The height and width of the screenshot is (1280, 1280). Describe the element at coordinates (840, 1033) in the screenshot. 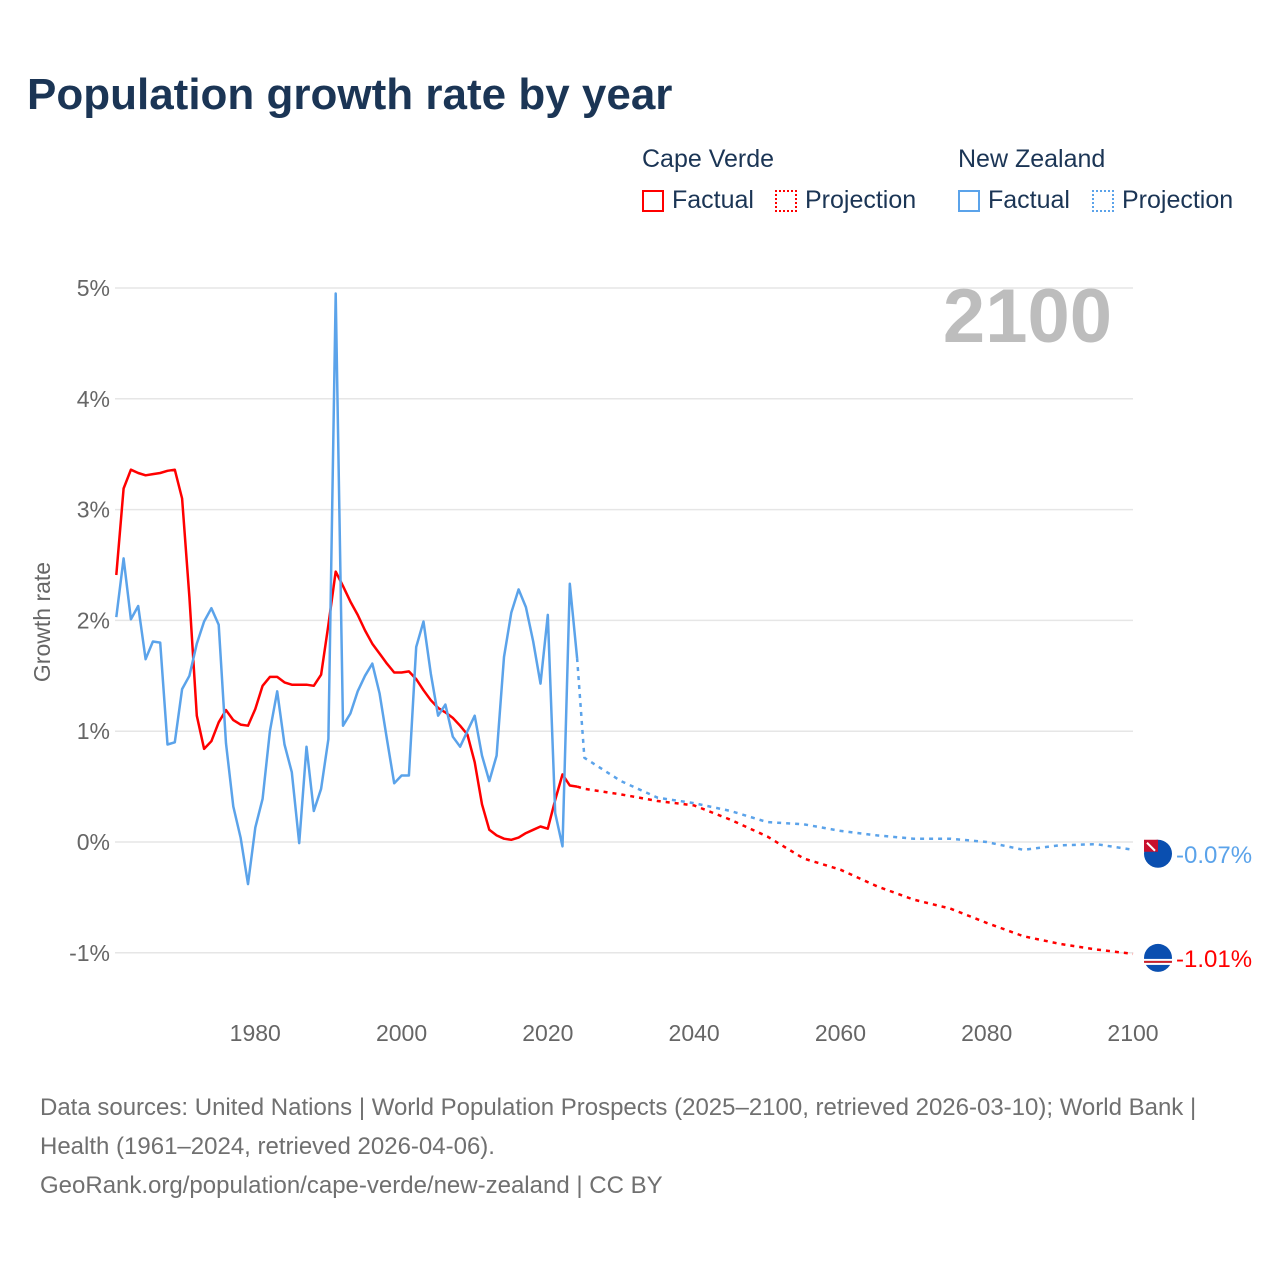

I see `x-tick-label: 2060` at that location.